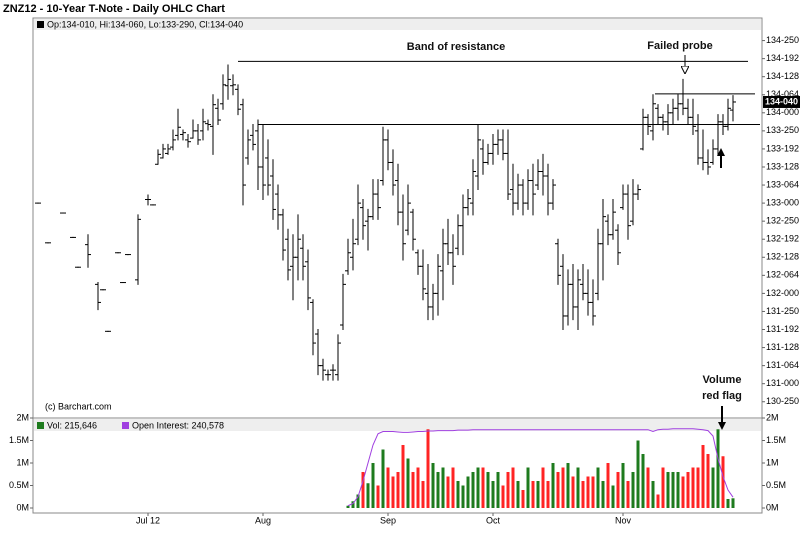 The width and height of the screenshot is (800, 544). Describe the element at coordinates (263, 520) in the screenshot. I see `x-tick-label: Aug` at that location.